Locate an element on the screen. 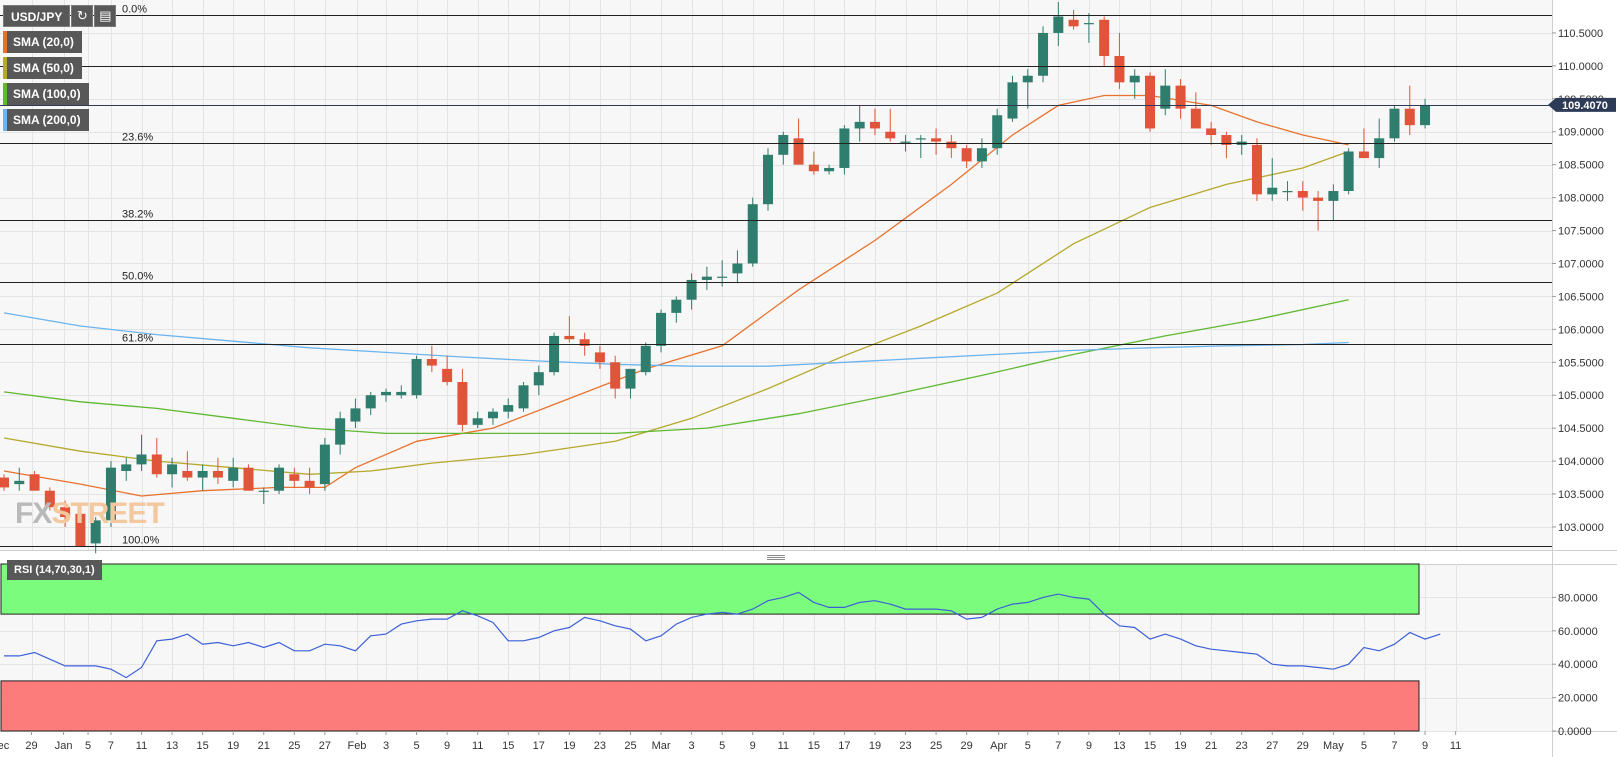  pane-resize-handle is located at coordinates (776, 557).